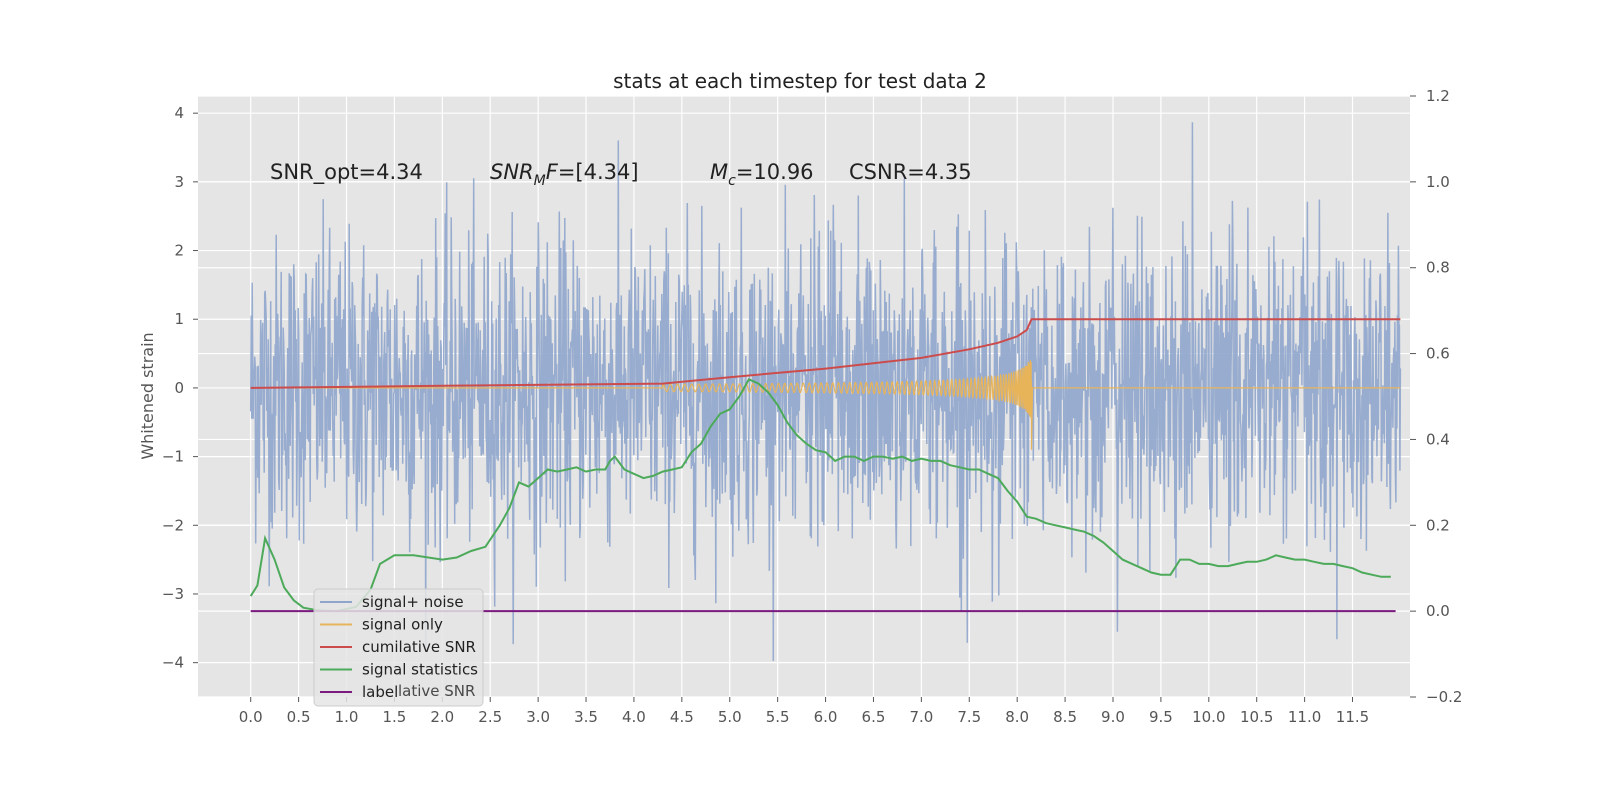 The height and width of the screenshot is (800, 1600). What do you see at coordinates (825, 353) in the screenshot?
I see `series-cumulative-snr` at bounding box center [825, 353].